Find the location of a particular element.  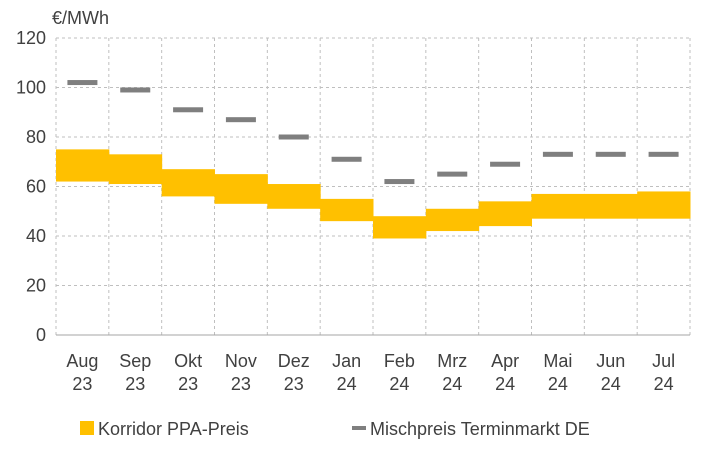

legend-label-ppa-range: Korridor PPA-Preis is located at coordinates (173, 429).